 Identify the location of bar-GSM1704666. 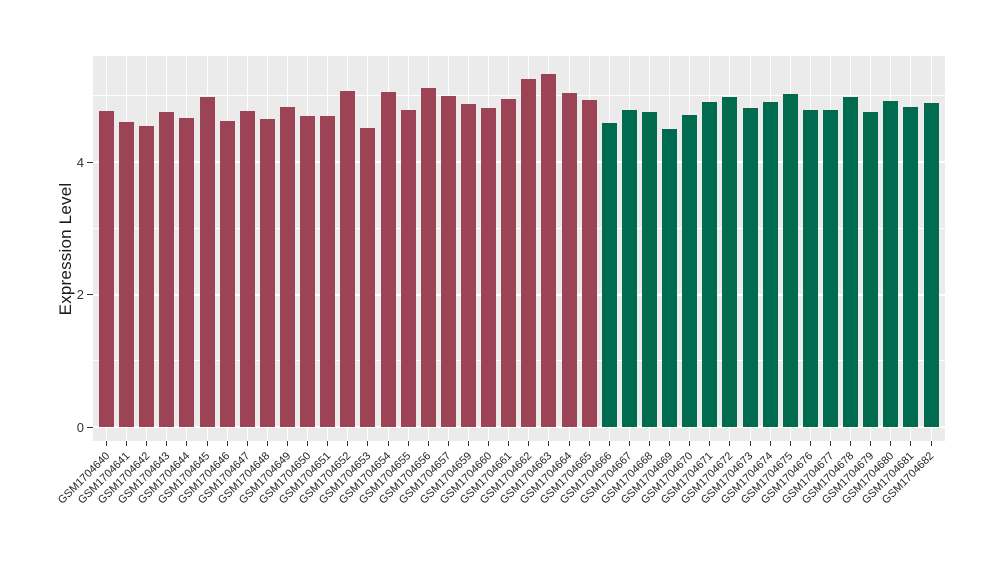
(609, 274).